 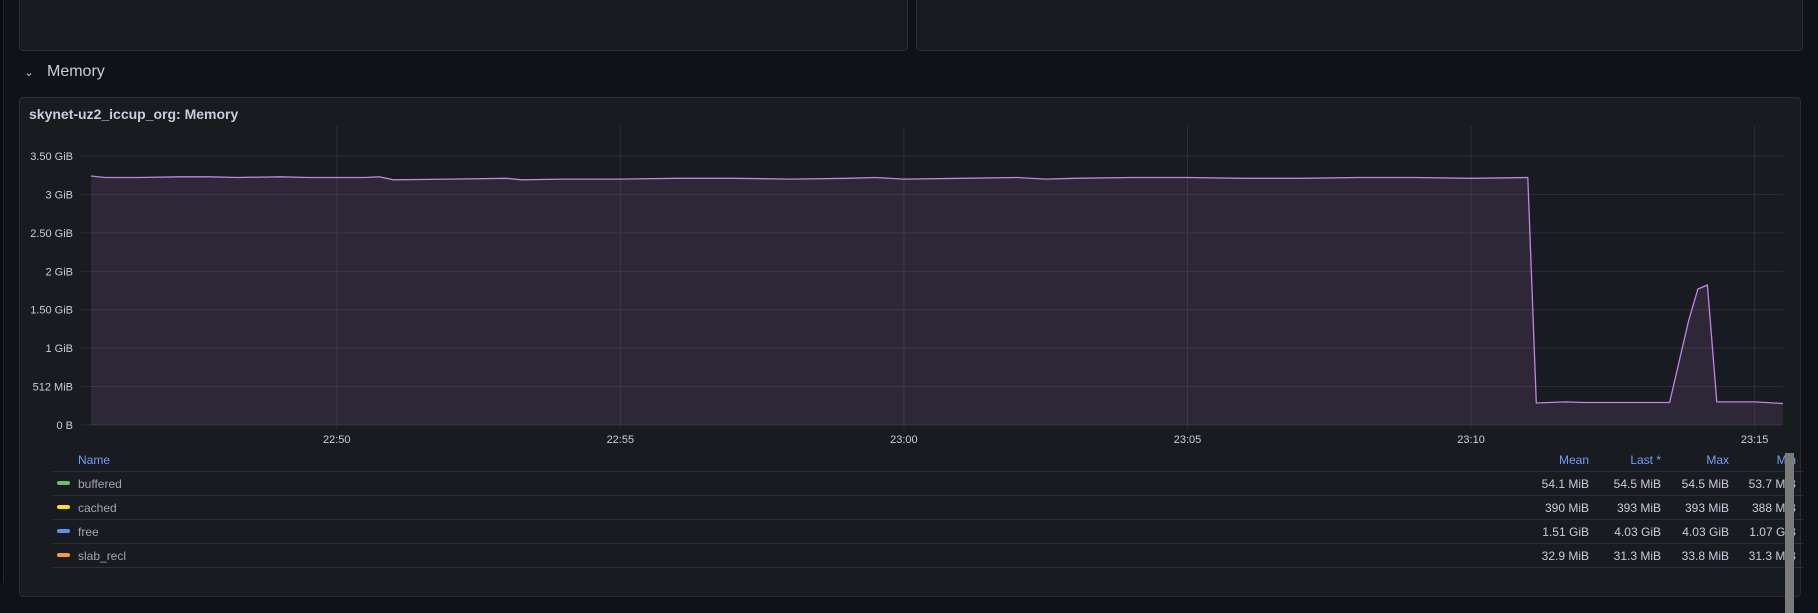 I want to click on legend-header: Name Mean Last * Max Min, so click(x=928, y=459).